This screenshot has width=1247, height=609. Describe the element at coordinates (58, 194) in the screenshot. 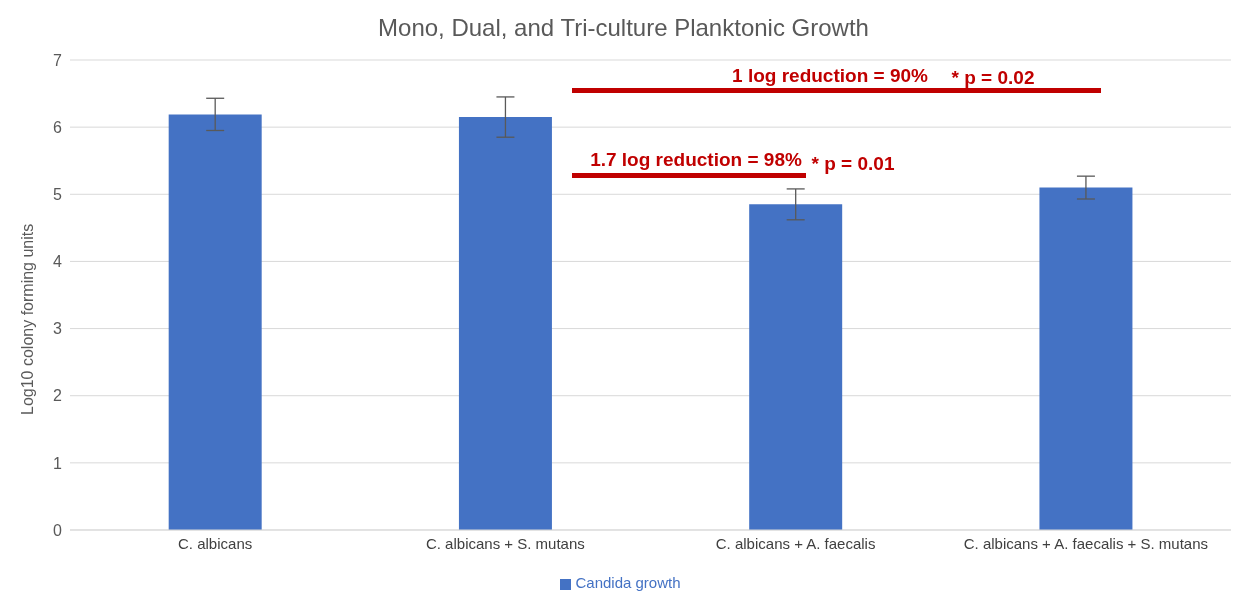

I see `y-tick-label: 5` at that location.